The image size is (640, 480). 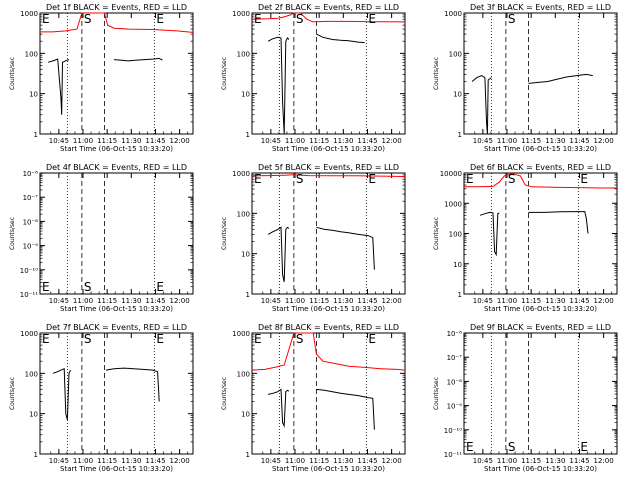 What do you see at coordinates (328, 167) in the screenshot?
I see `panel-title: Det 5f BLACK = Events, RED = LLD` at bounding box center [328, 167].